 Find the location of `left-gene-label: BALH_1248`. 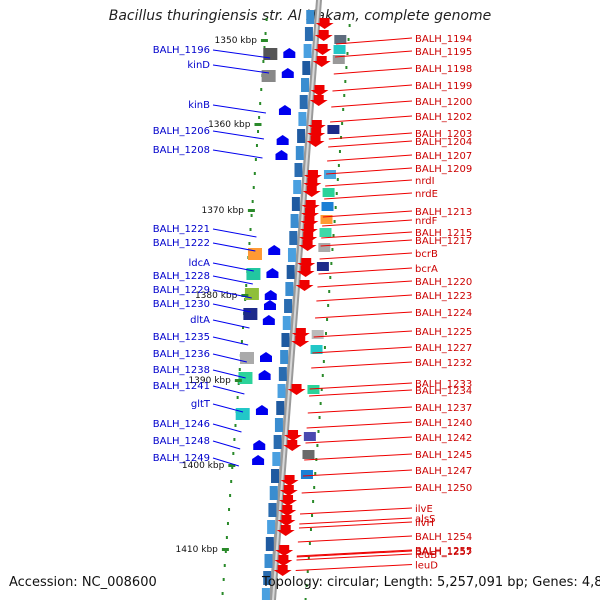

left-gene-label: BALH_1248 is located at coordinates (181, 441).